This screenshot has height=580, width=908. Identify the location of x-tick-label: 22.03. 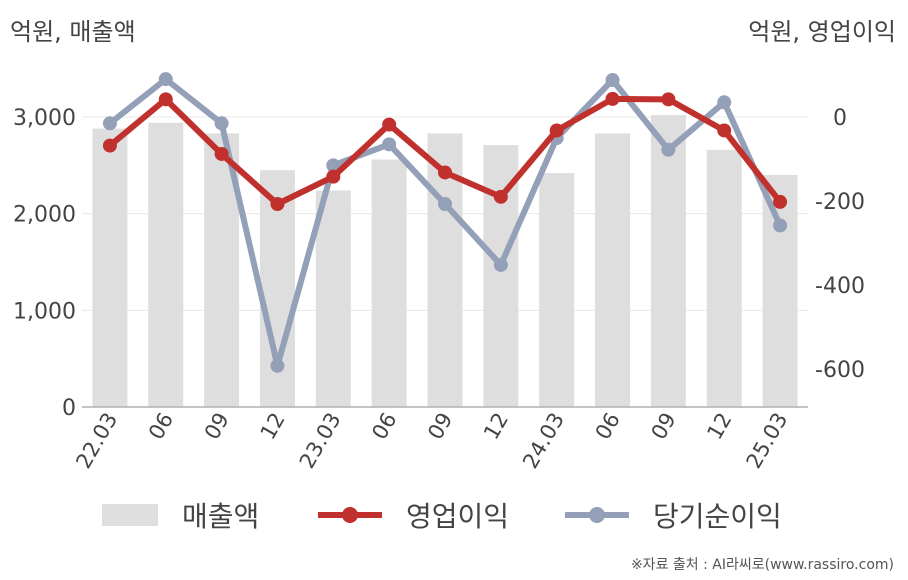
(96, 441).